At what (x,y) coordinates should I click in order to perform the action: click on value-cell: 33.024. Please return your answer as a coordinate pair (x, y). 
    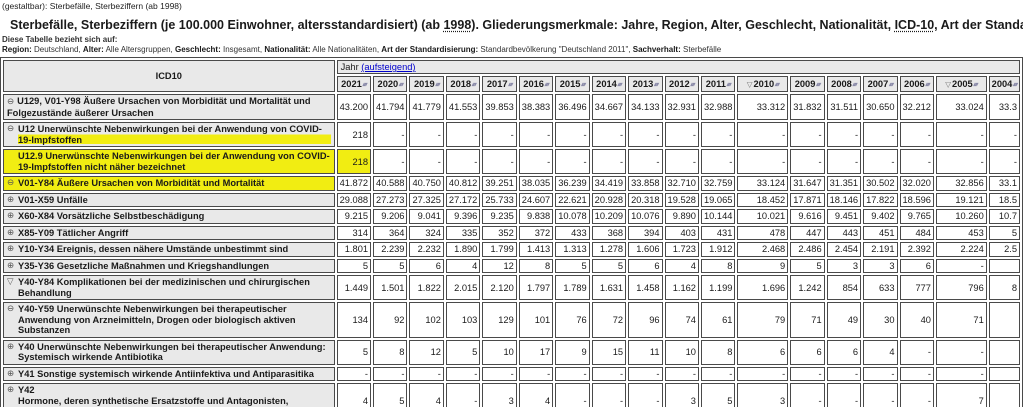
    Looking at the image, I should click on (961, 107).